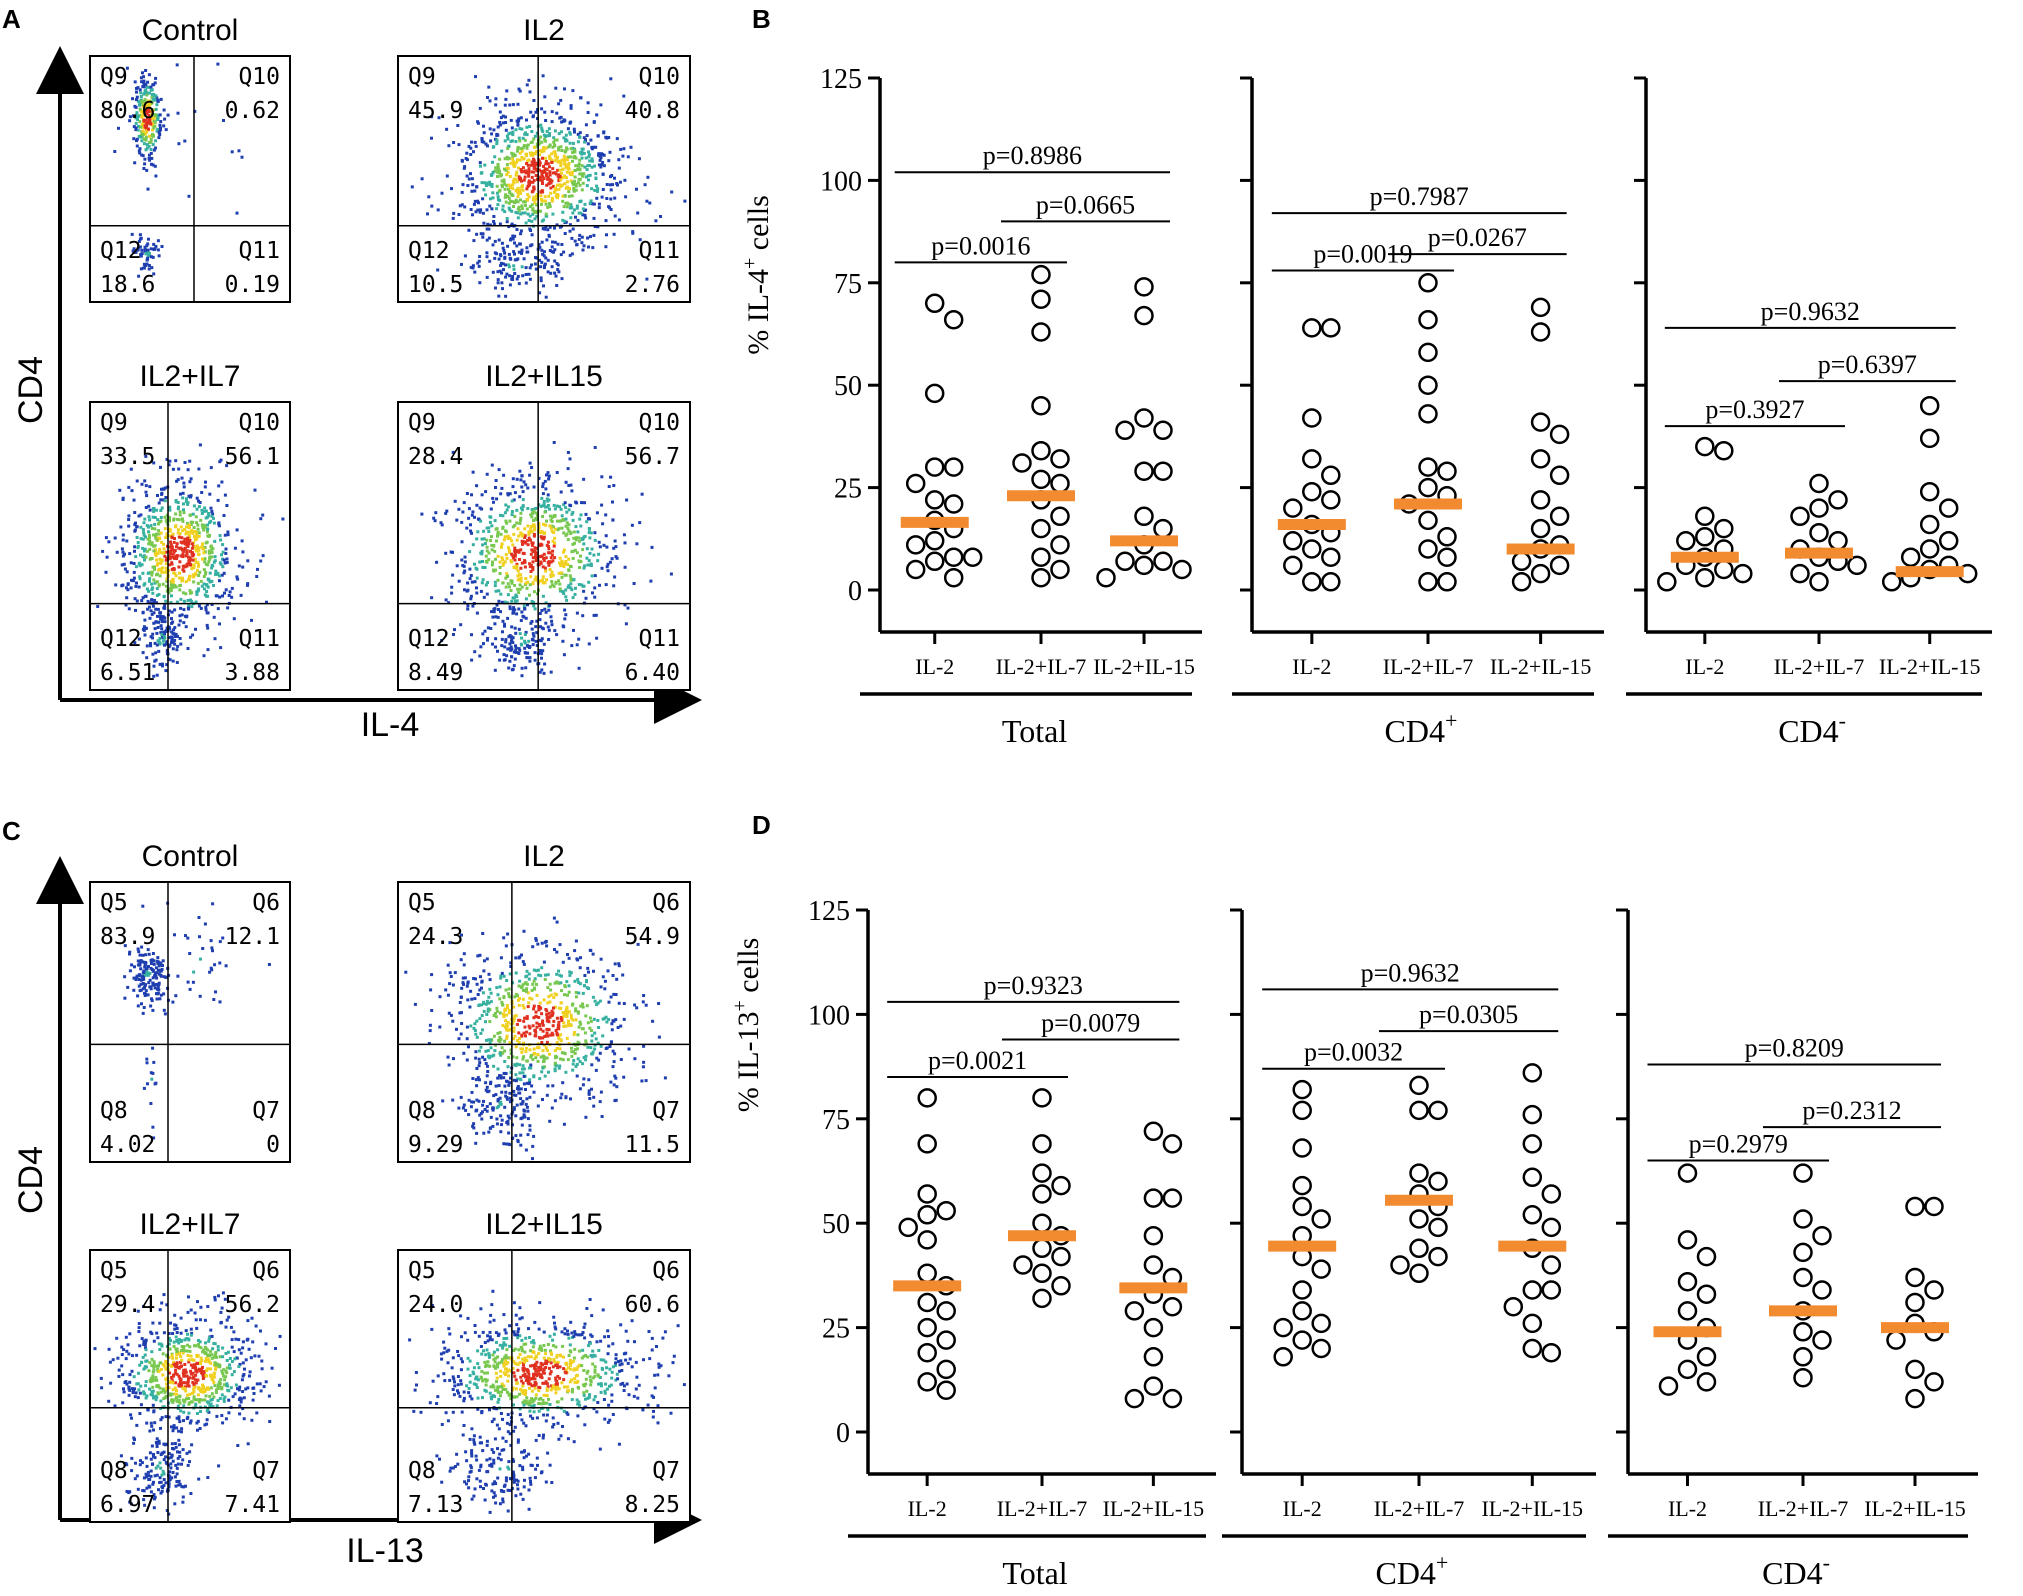 This screenshot has width=2023, height=1596. Describe the element at coordinates (127, 937) in the screenshot. I see `quadrant-percent: 83.9` at that location.